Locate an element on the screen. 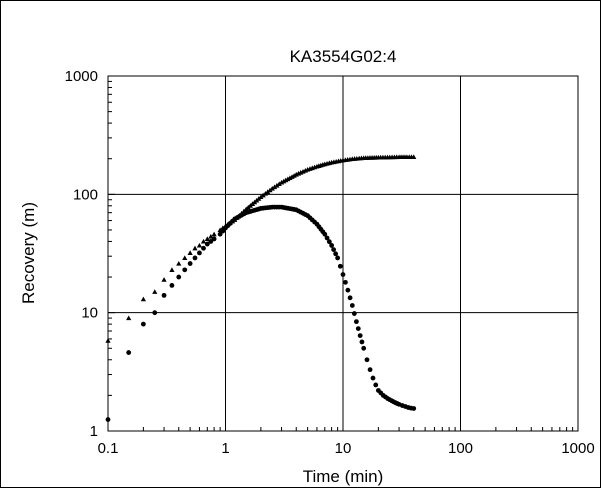 This screenshot has width=601, height=493. x-tick-label: 10 is located at coordinates (343, 448).